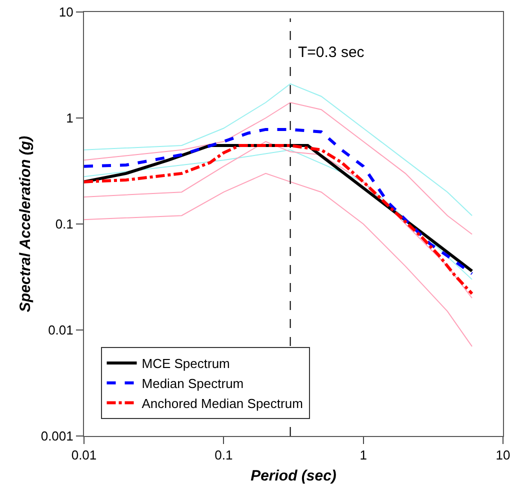  Describe the element at coordinates (331, 52) in the screenshot. I see `ref-line-label: T=0.3 sec` at that location.